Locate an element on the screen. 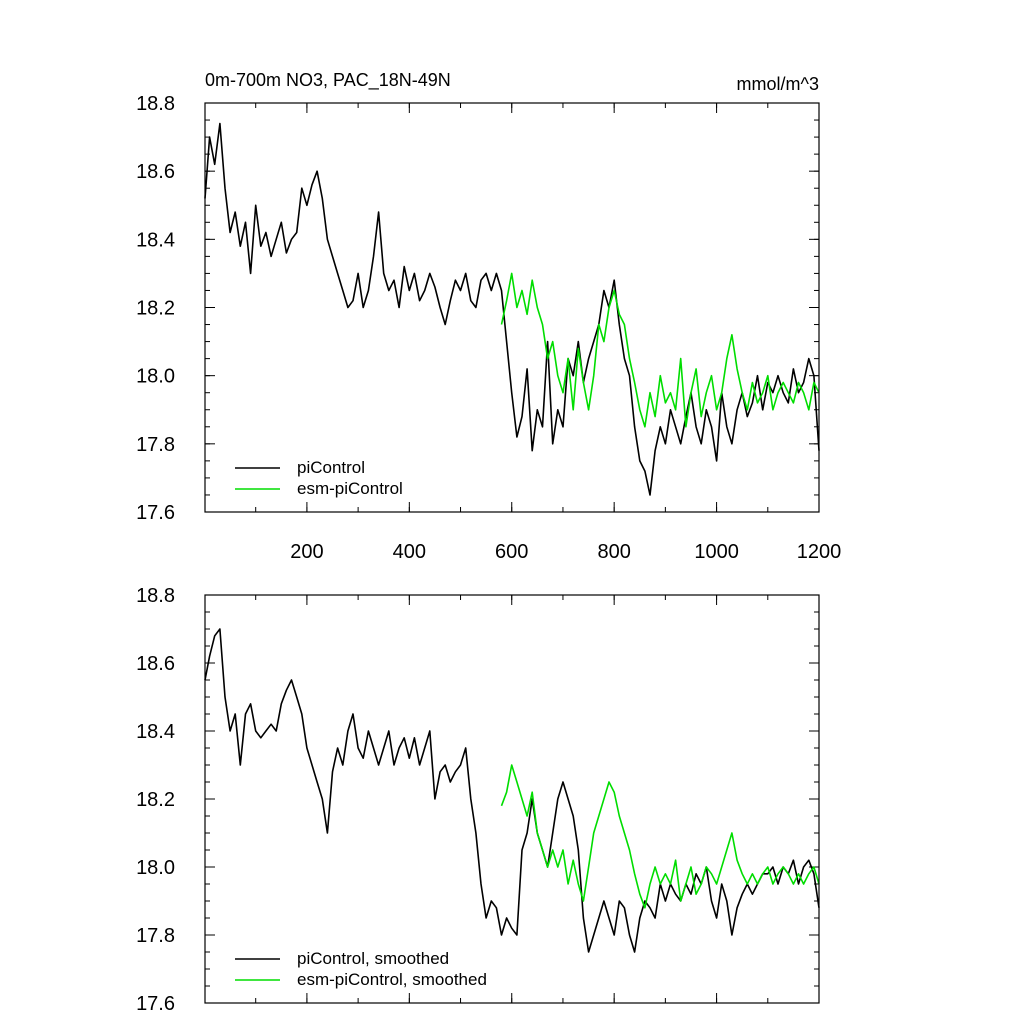 The height and width of the screenshot is (1024, 1024). series-line-esm-picontrol is located at coordinates (660, 350).